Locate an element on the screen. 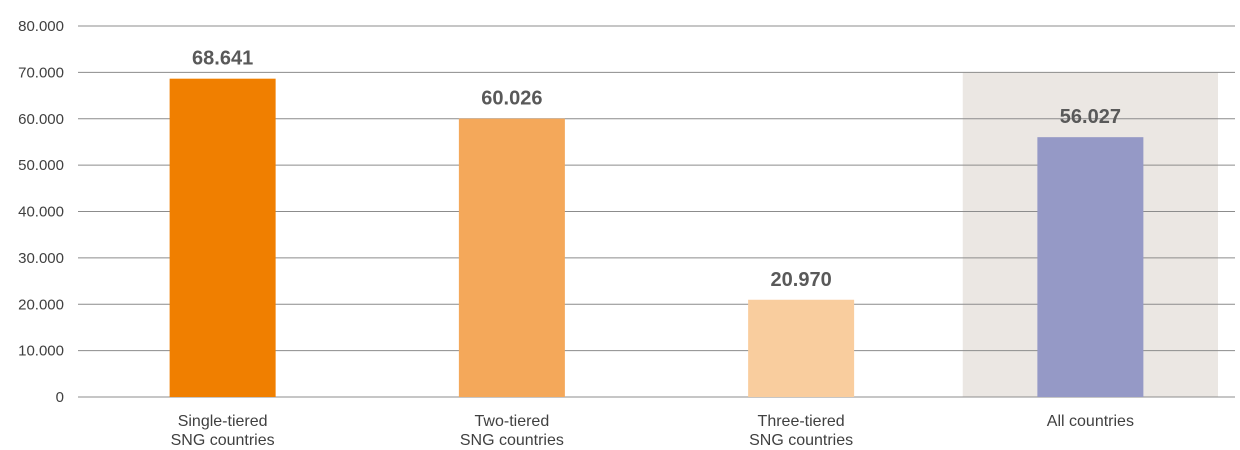  y-tick-label: 80.000 is located at coordinates (41, 26).